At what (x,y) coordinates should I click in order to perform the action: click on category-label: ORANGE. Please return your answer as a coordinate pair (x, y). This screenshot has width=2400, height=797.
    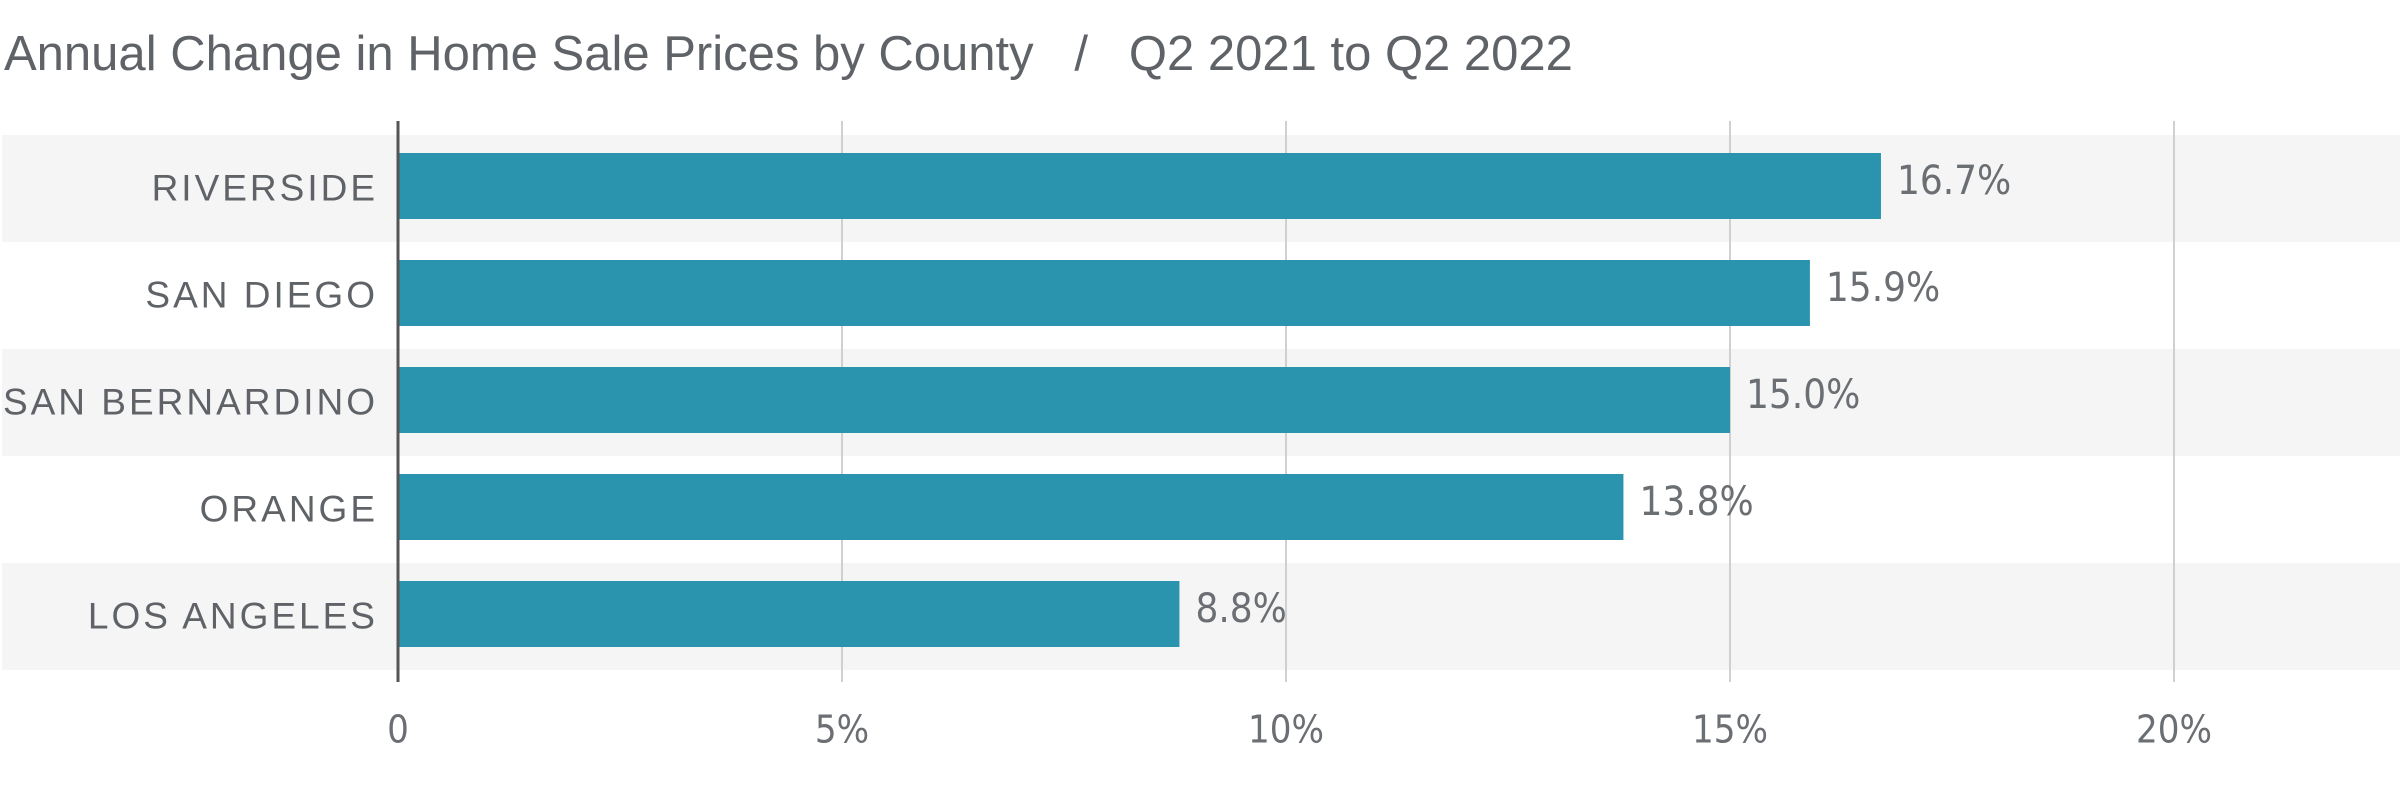
    Looking at the image, I should click on (289, 508).